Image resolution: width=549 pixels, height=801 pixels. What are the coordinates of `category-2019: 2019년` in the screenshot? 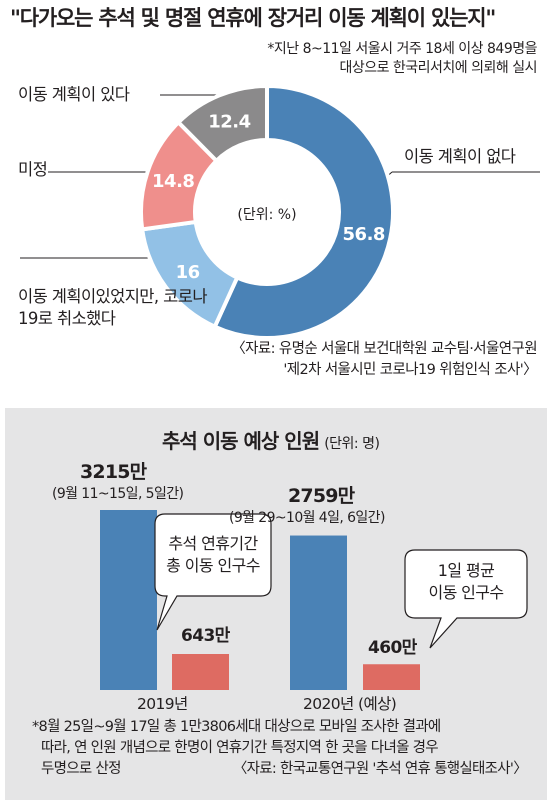 It's located at (162, 704).